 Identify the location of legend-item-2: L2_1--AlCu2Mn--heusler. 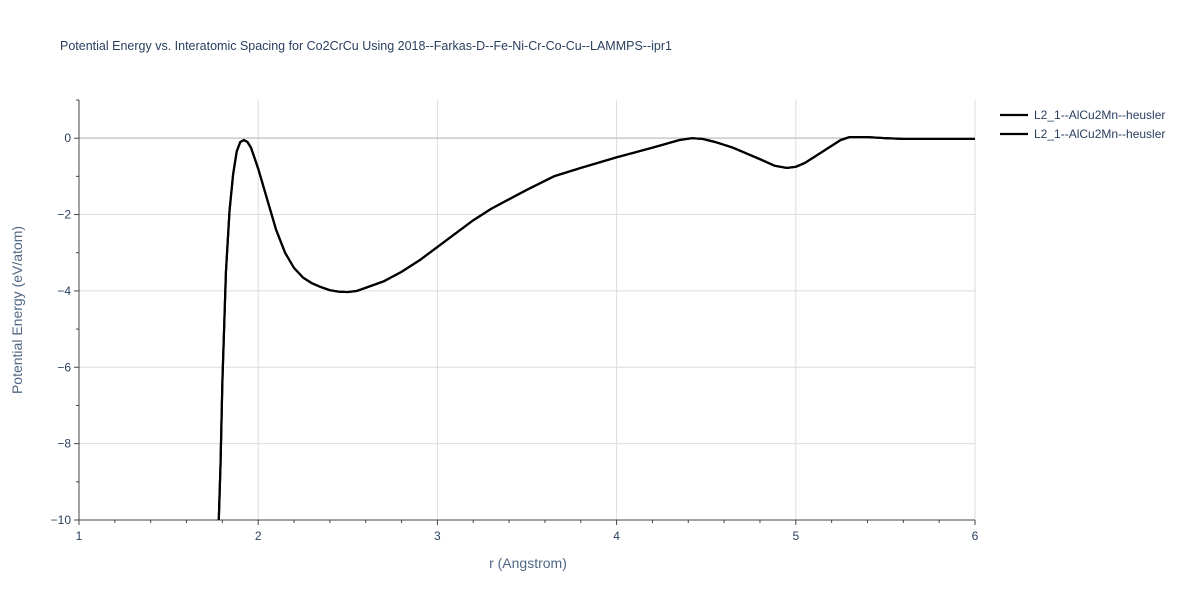
(1082, 134).